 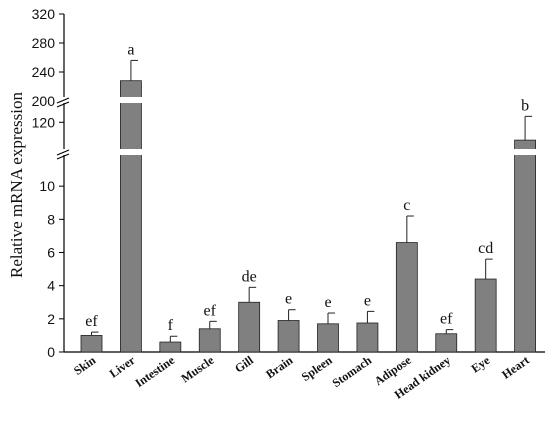 I want to click on y-tick-label: 4, so click(x=51, y=286).